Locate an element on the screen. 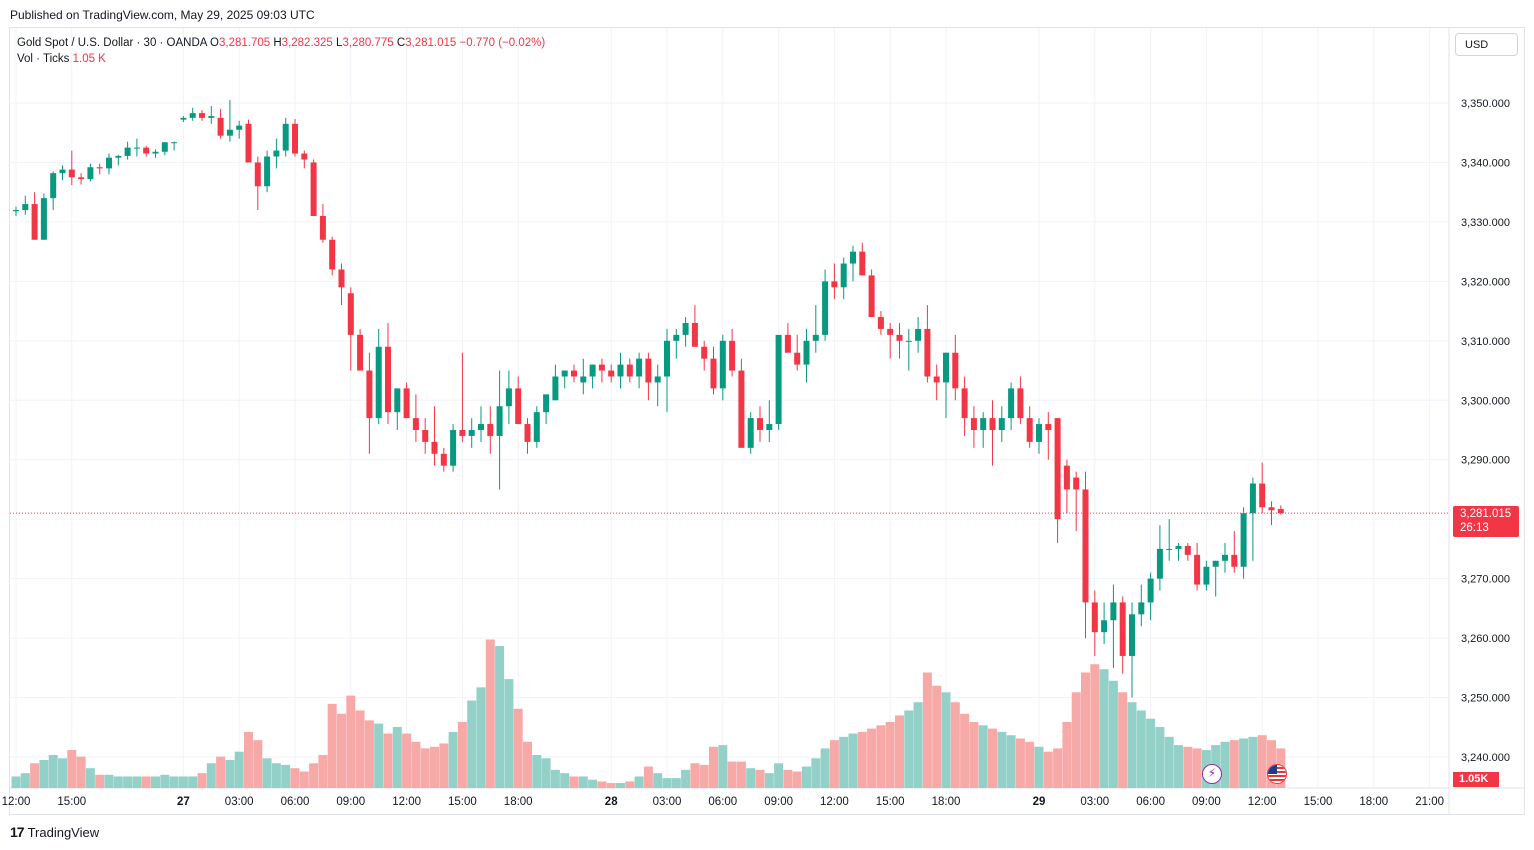 The width and height of the screenshot is (1534, 850). x-tick-label: 15:00 is located at coordinates (71, 802).